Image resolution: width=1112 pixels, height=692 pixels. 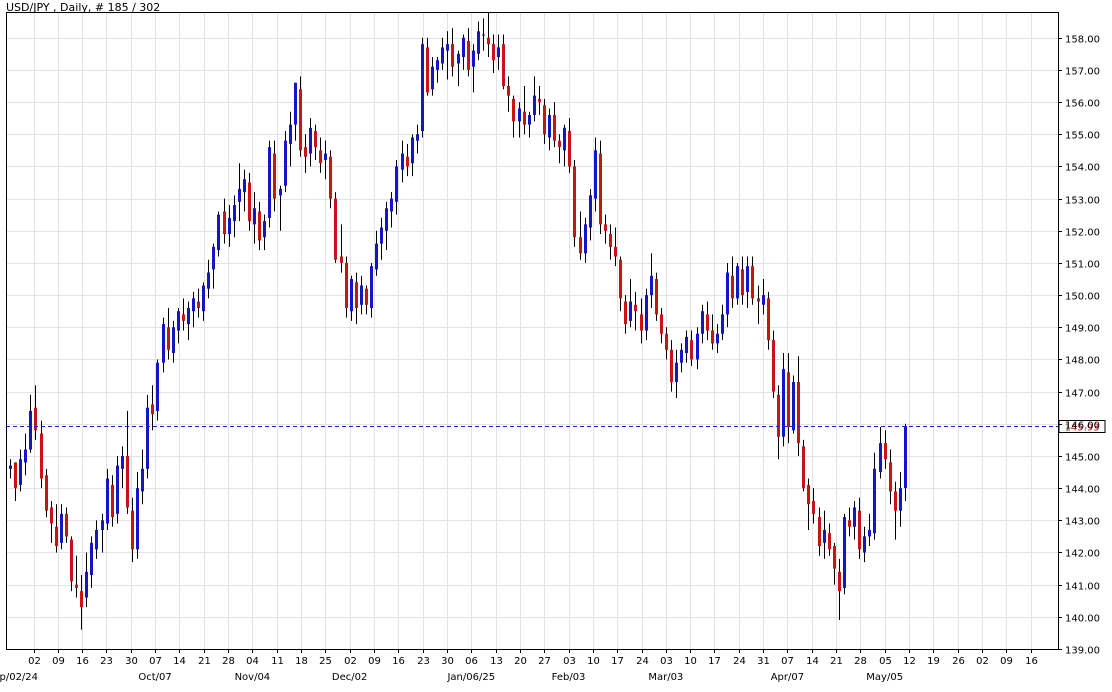 What do you see at coordinates (253, 677) in the screenshot?
I see `month-label: Nov/04` at bounding box center [253, 677].